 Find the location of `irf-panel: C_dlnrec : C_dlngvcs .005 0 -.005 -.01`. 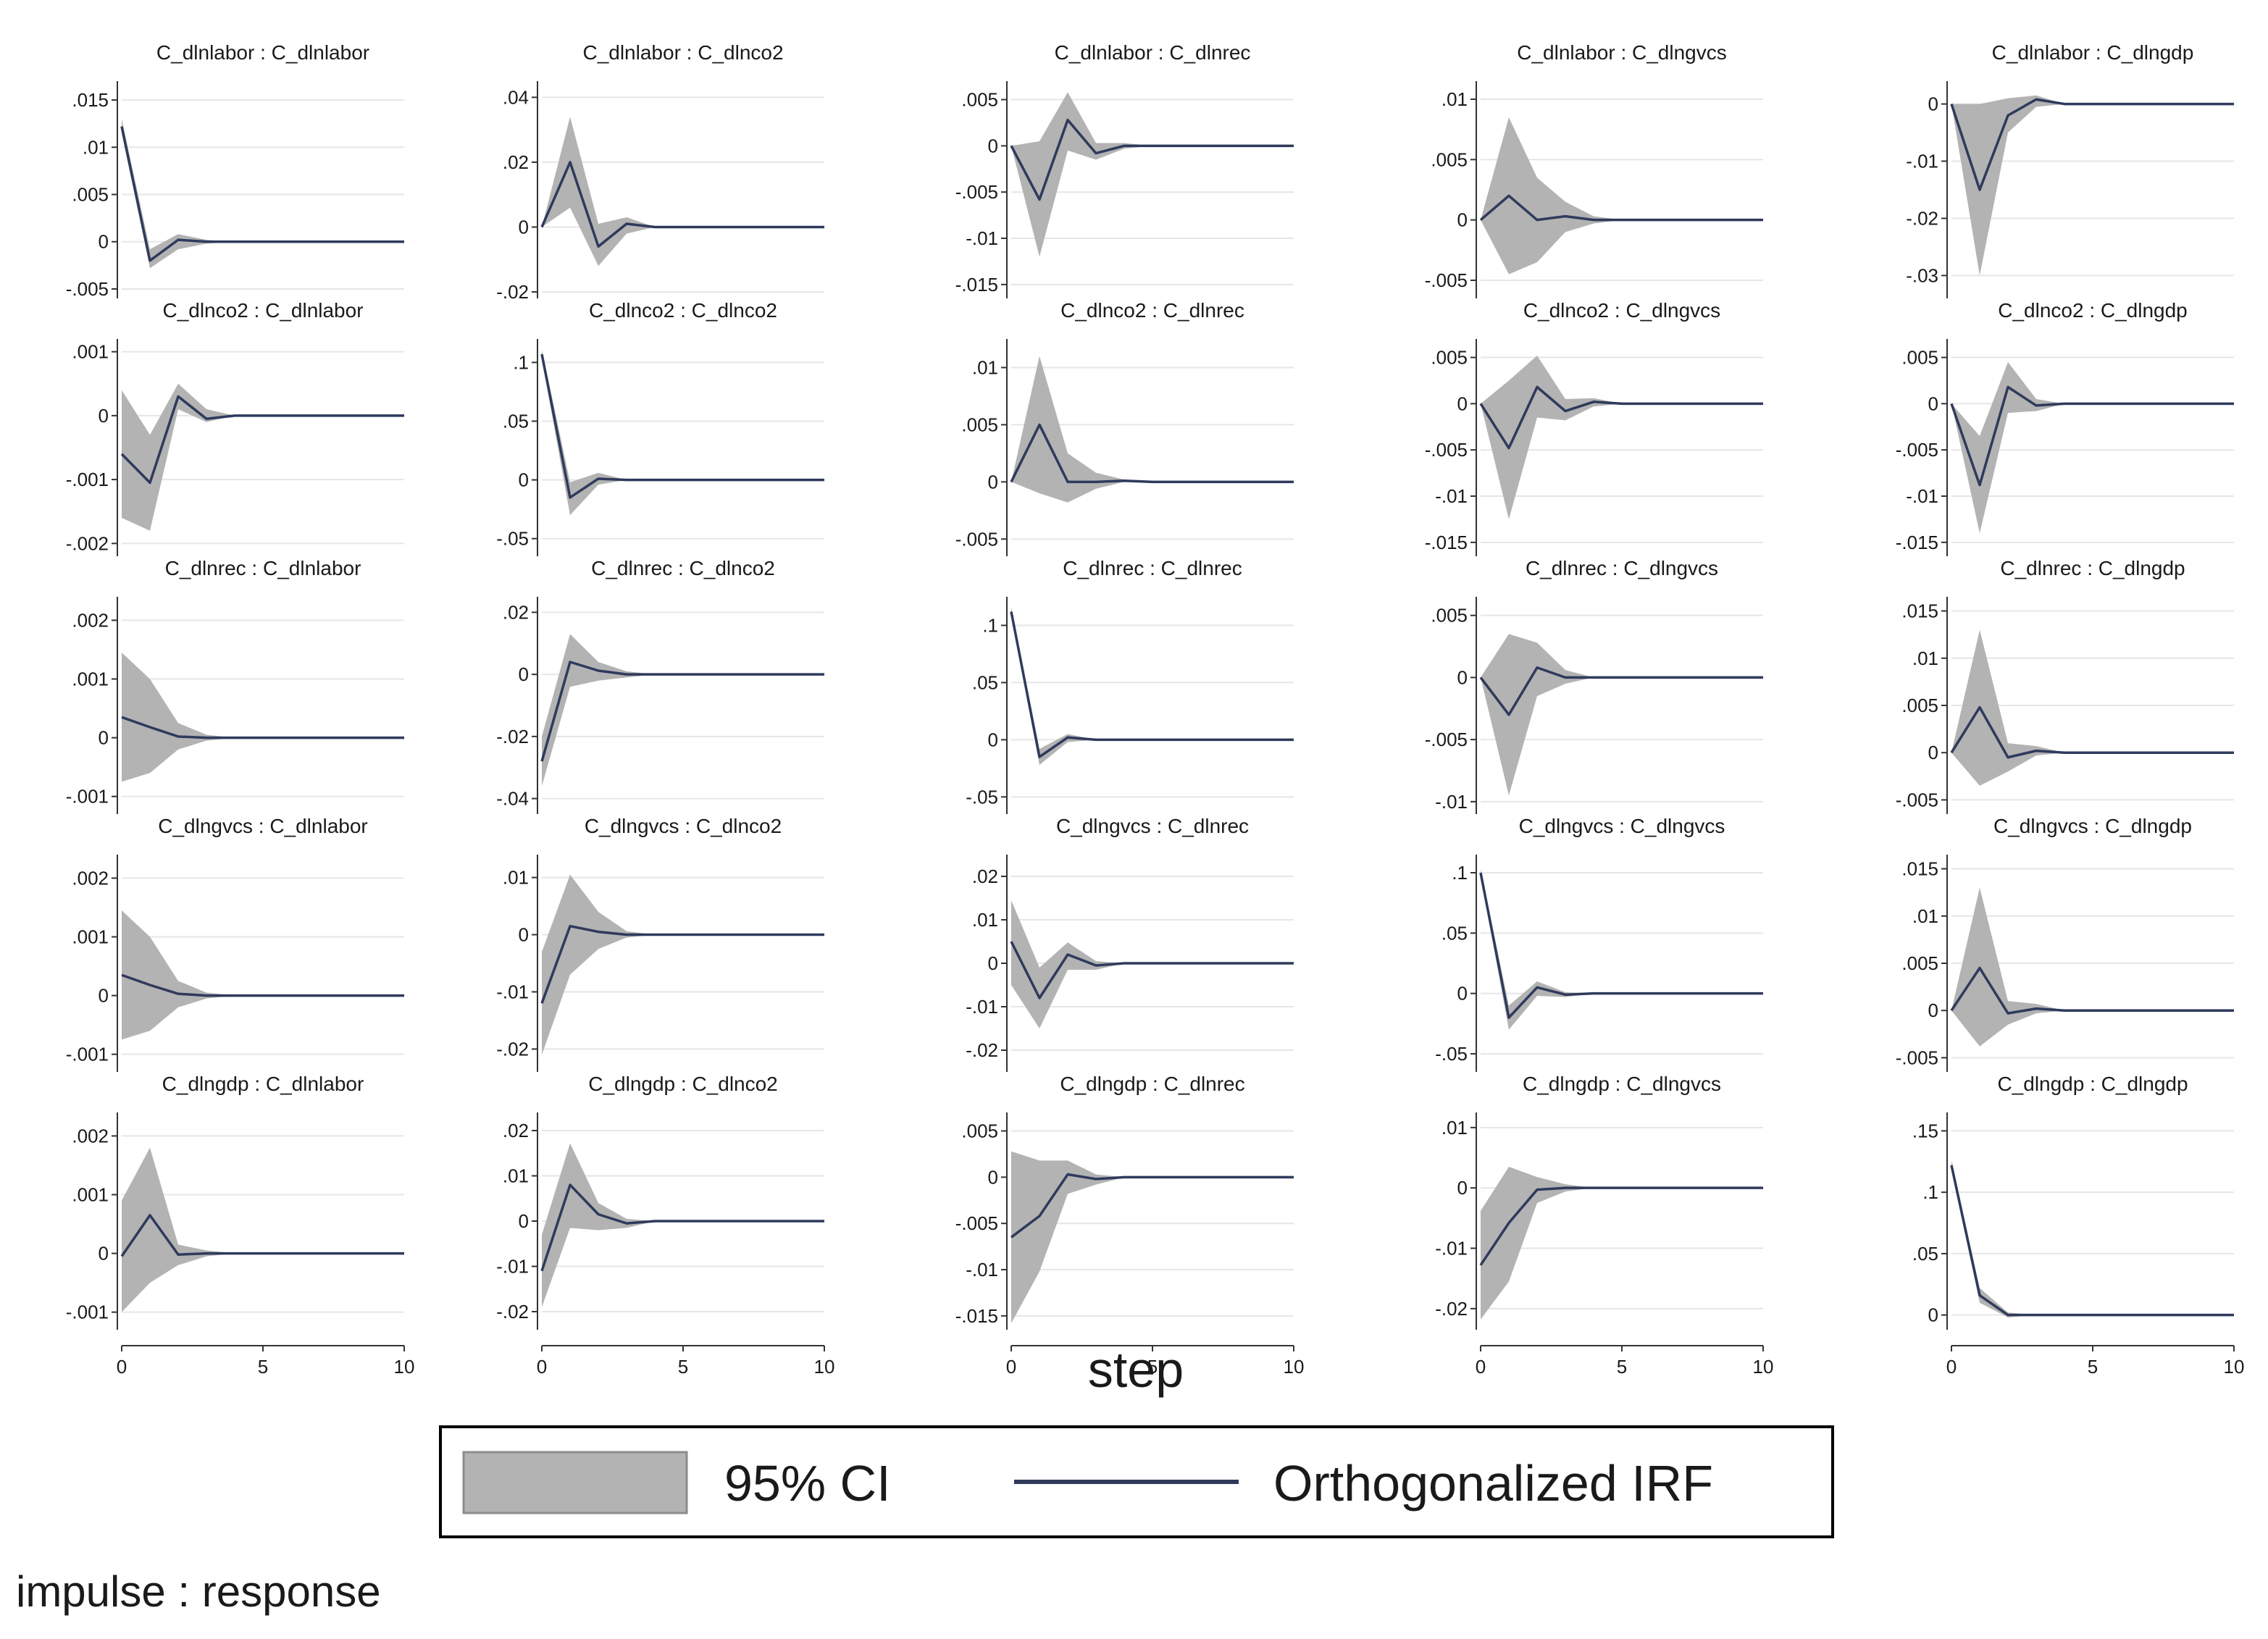

irf-panel: C_dlnrec : C_dlngvcs .005 0 -.005 -.01 is located at coordinates (1594, 685).